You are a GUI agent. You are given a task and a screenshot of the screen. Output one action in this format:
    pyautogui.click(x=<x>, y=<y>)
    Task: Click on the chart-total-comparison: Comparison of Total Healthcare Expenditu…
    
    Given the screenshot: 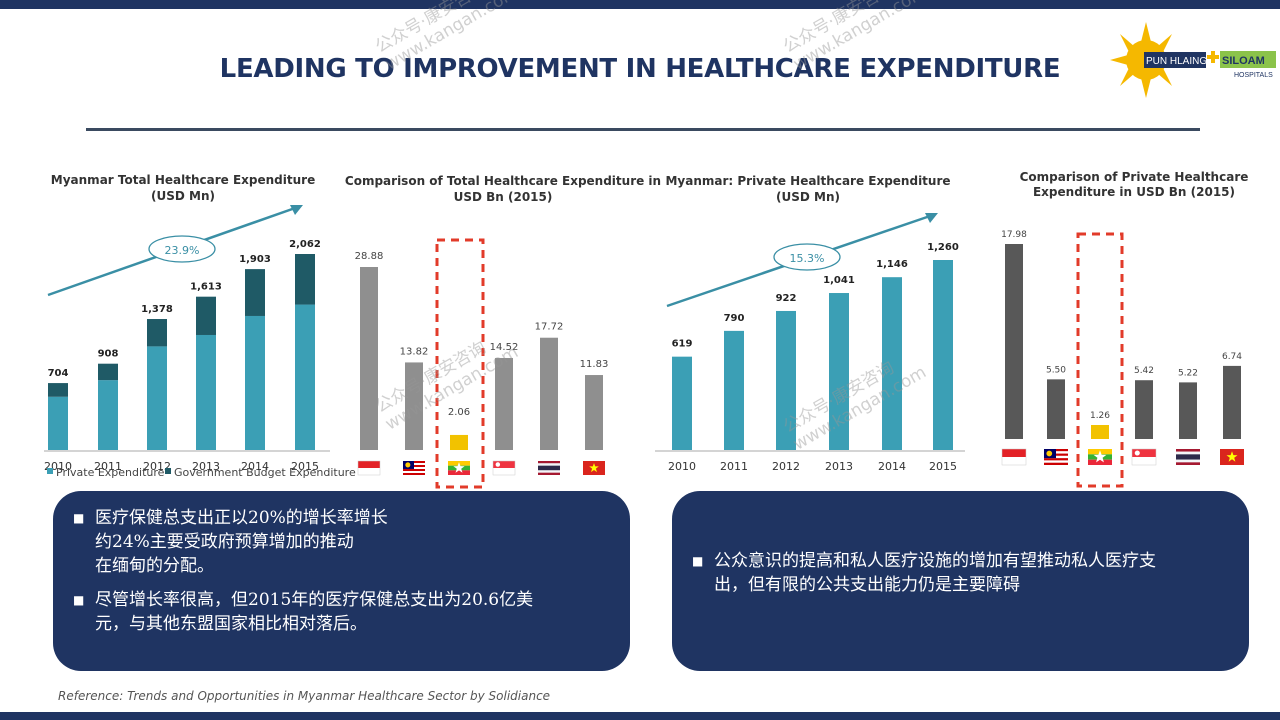 What is the action you would take?
    pyautogui.click(x=503, y=331)
    